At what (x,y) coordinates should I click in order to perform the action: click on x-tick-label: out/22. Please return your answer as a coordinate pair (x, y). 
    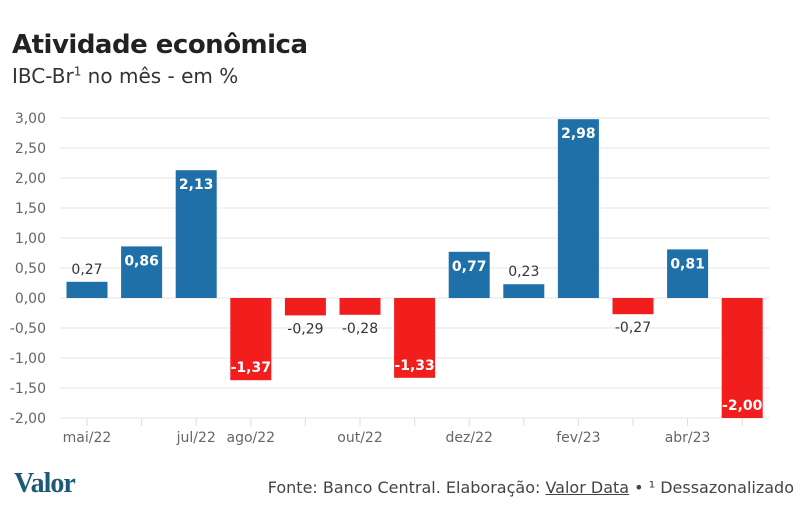
    Looking at the image, I should click on (359, 438).